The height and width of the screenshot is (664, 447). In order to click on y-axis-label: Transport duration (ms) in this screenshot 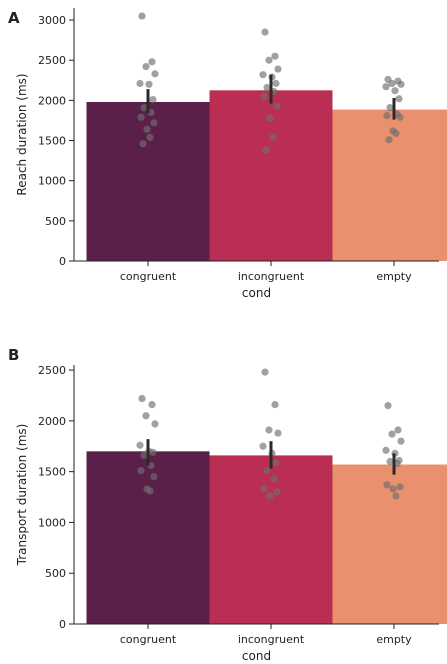, I will do `click(22, 495)`.